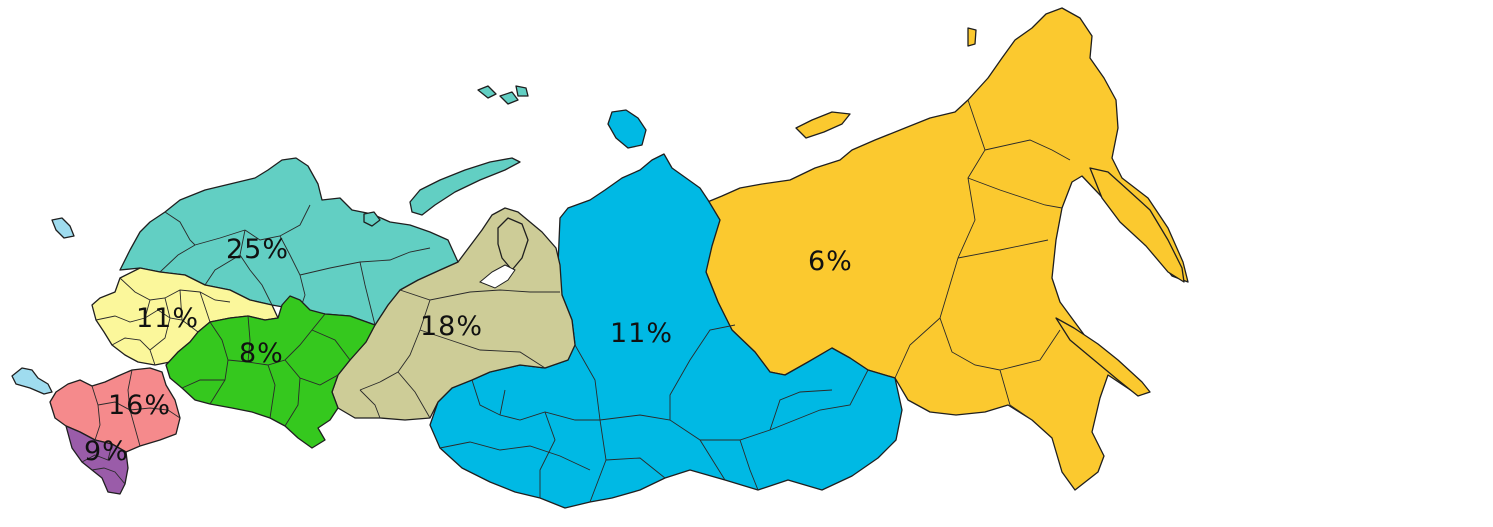 This screenshot has width=1493, height=527. What do you see at coordinates (167, 318) in the screenshot?
I see `label-central: 11%` at bounding box center [167, 318].